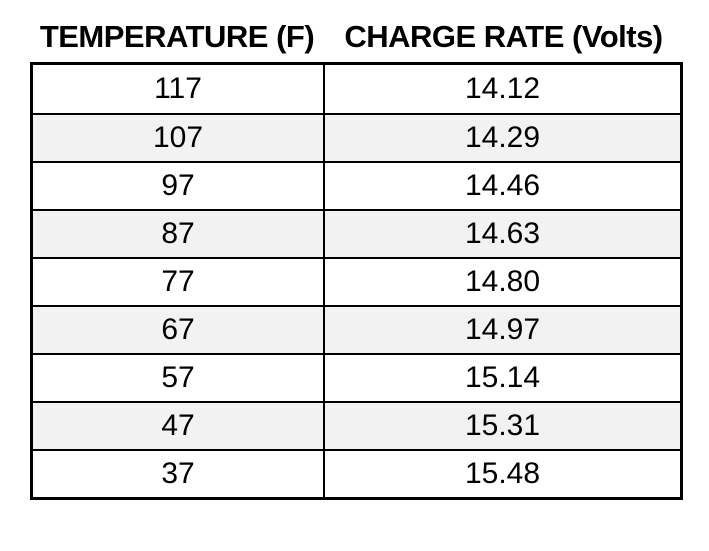 The image size is (709, 551). What do you see at coordinates (356, 473) in the screenshot?
I see `table-row: 37 15.48` at bounding box center [356, 473].